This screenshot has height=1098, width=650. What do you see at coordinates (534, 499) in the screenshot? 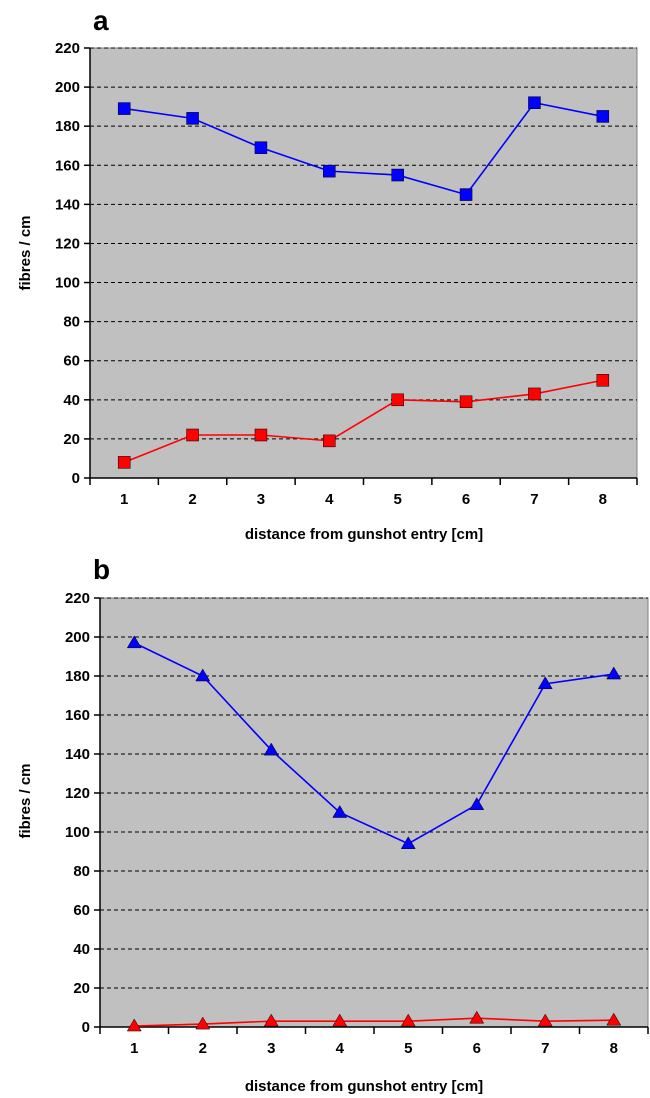
I see `x-tick-label-a: 7` at bounding box center [534, 499].